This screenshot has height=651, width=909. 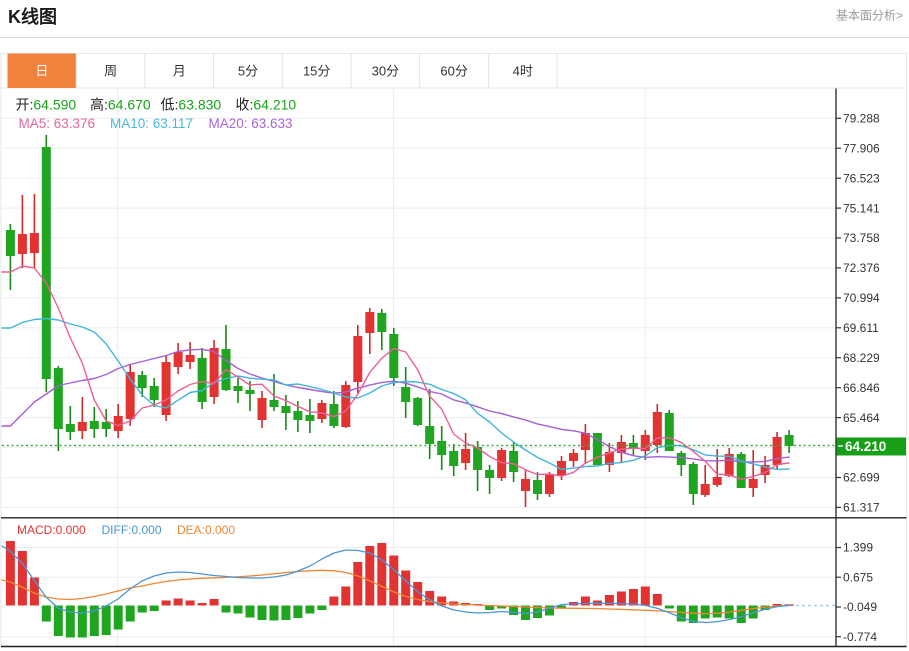 What do you see at coordinates (316, 71) in the screenshot?
I see `svg-text: 15分` at bounding box center [316, 71].